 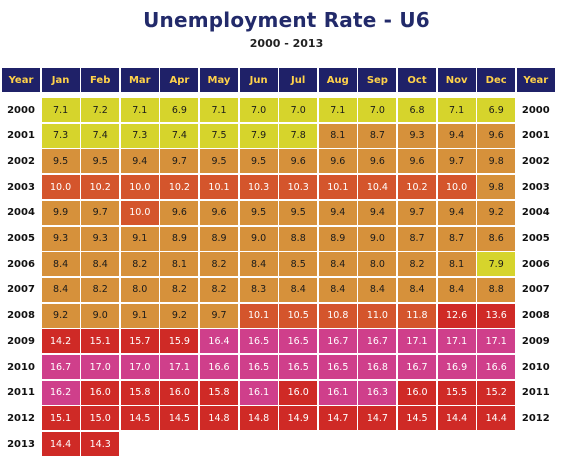 I want to click on cell-2012-sep: 14.7, so click(x=377, y=418).